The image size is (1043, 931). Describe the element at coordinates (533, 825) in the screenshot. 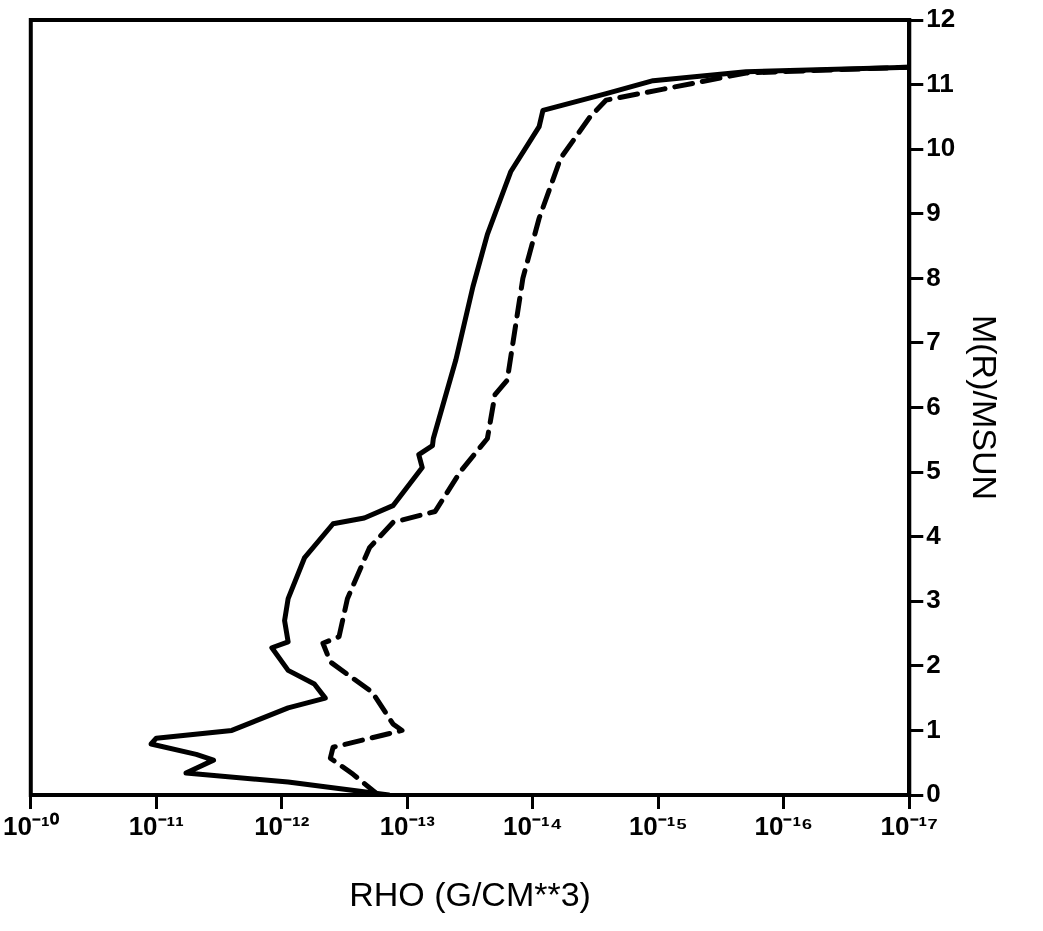

I see `x-tick-label: 10⁻¹⁴` at that location.